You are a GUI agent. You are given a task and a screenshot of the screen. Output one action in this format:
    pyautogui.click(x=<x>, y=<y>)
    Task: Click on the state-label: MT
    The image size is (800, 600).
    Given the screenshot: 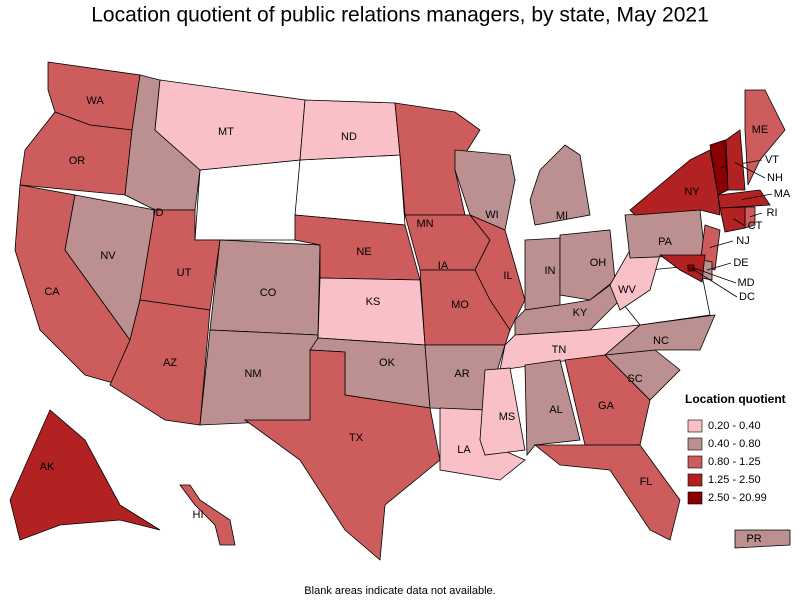 What is the action you would take?
    pyautogui.click(x=226, y=132)
    